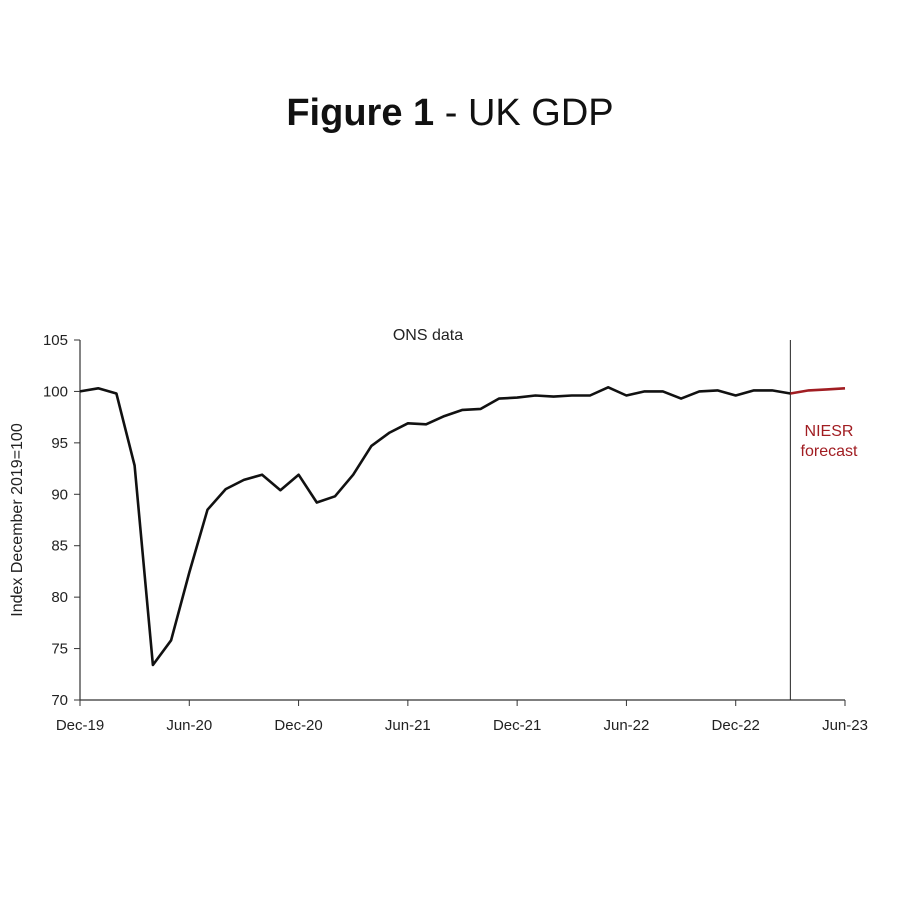 The height and width of the screenshot is (900, 900). What do you see at coordinates (55, 340) in the screenshot?
I see `y-tick-label: 105` at bounding box center [55, 340].